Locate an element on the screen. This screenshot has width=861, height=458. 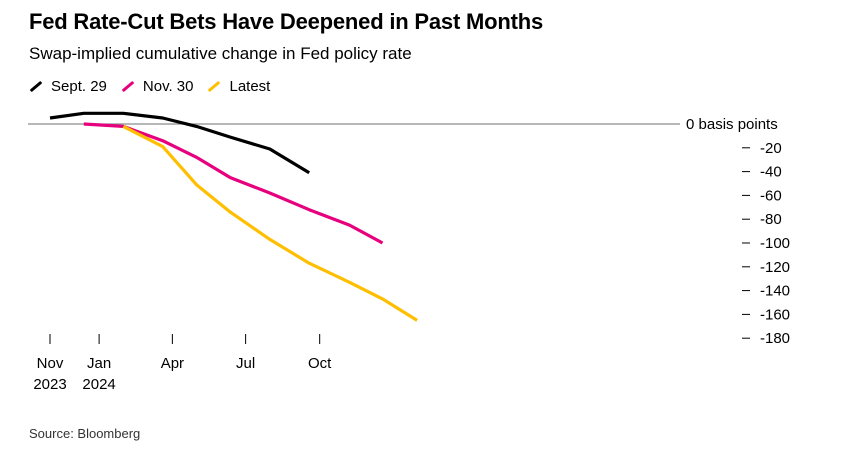
legend-item: Nov. 30 is located at coordinates (157, 86).